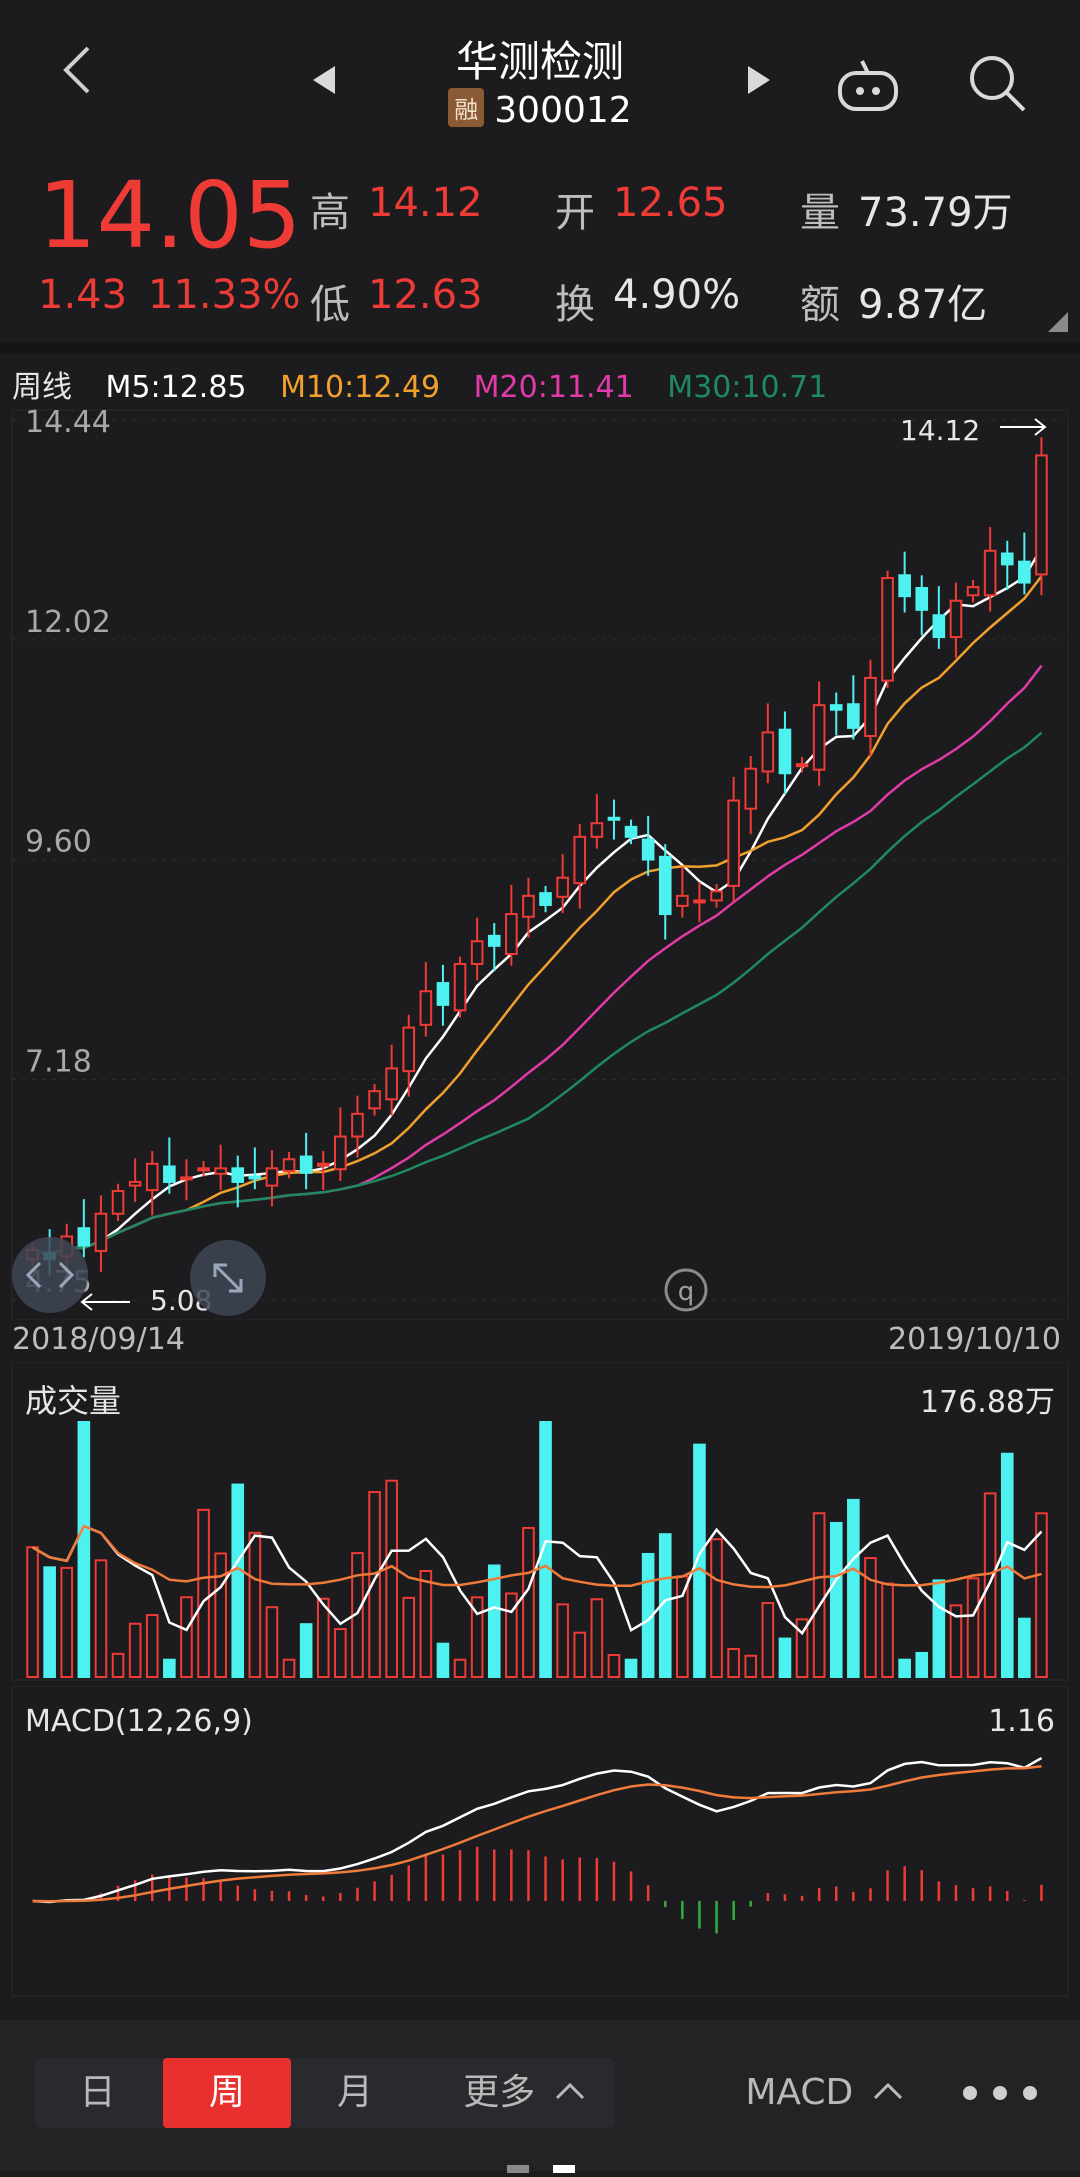 The image size is (1080, 2177). What do you see at coordinates (425, 203) in the screenshot?
I see `high-value: 14.12` at bounding box center [425, 203].